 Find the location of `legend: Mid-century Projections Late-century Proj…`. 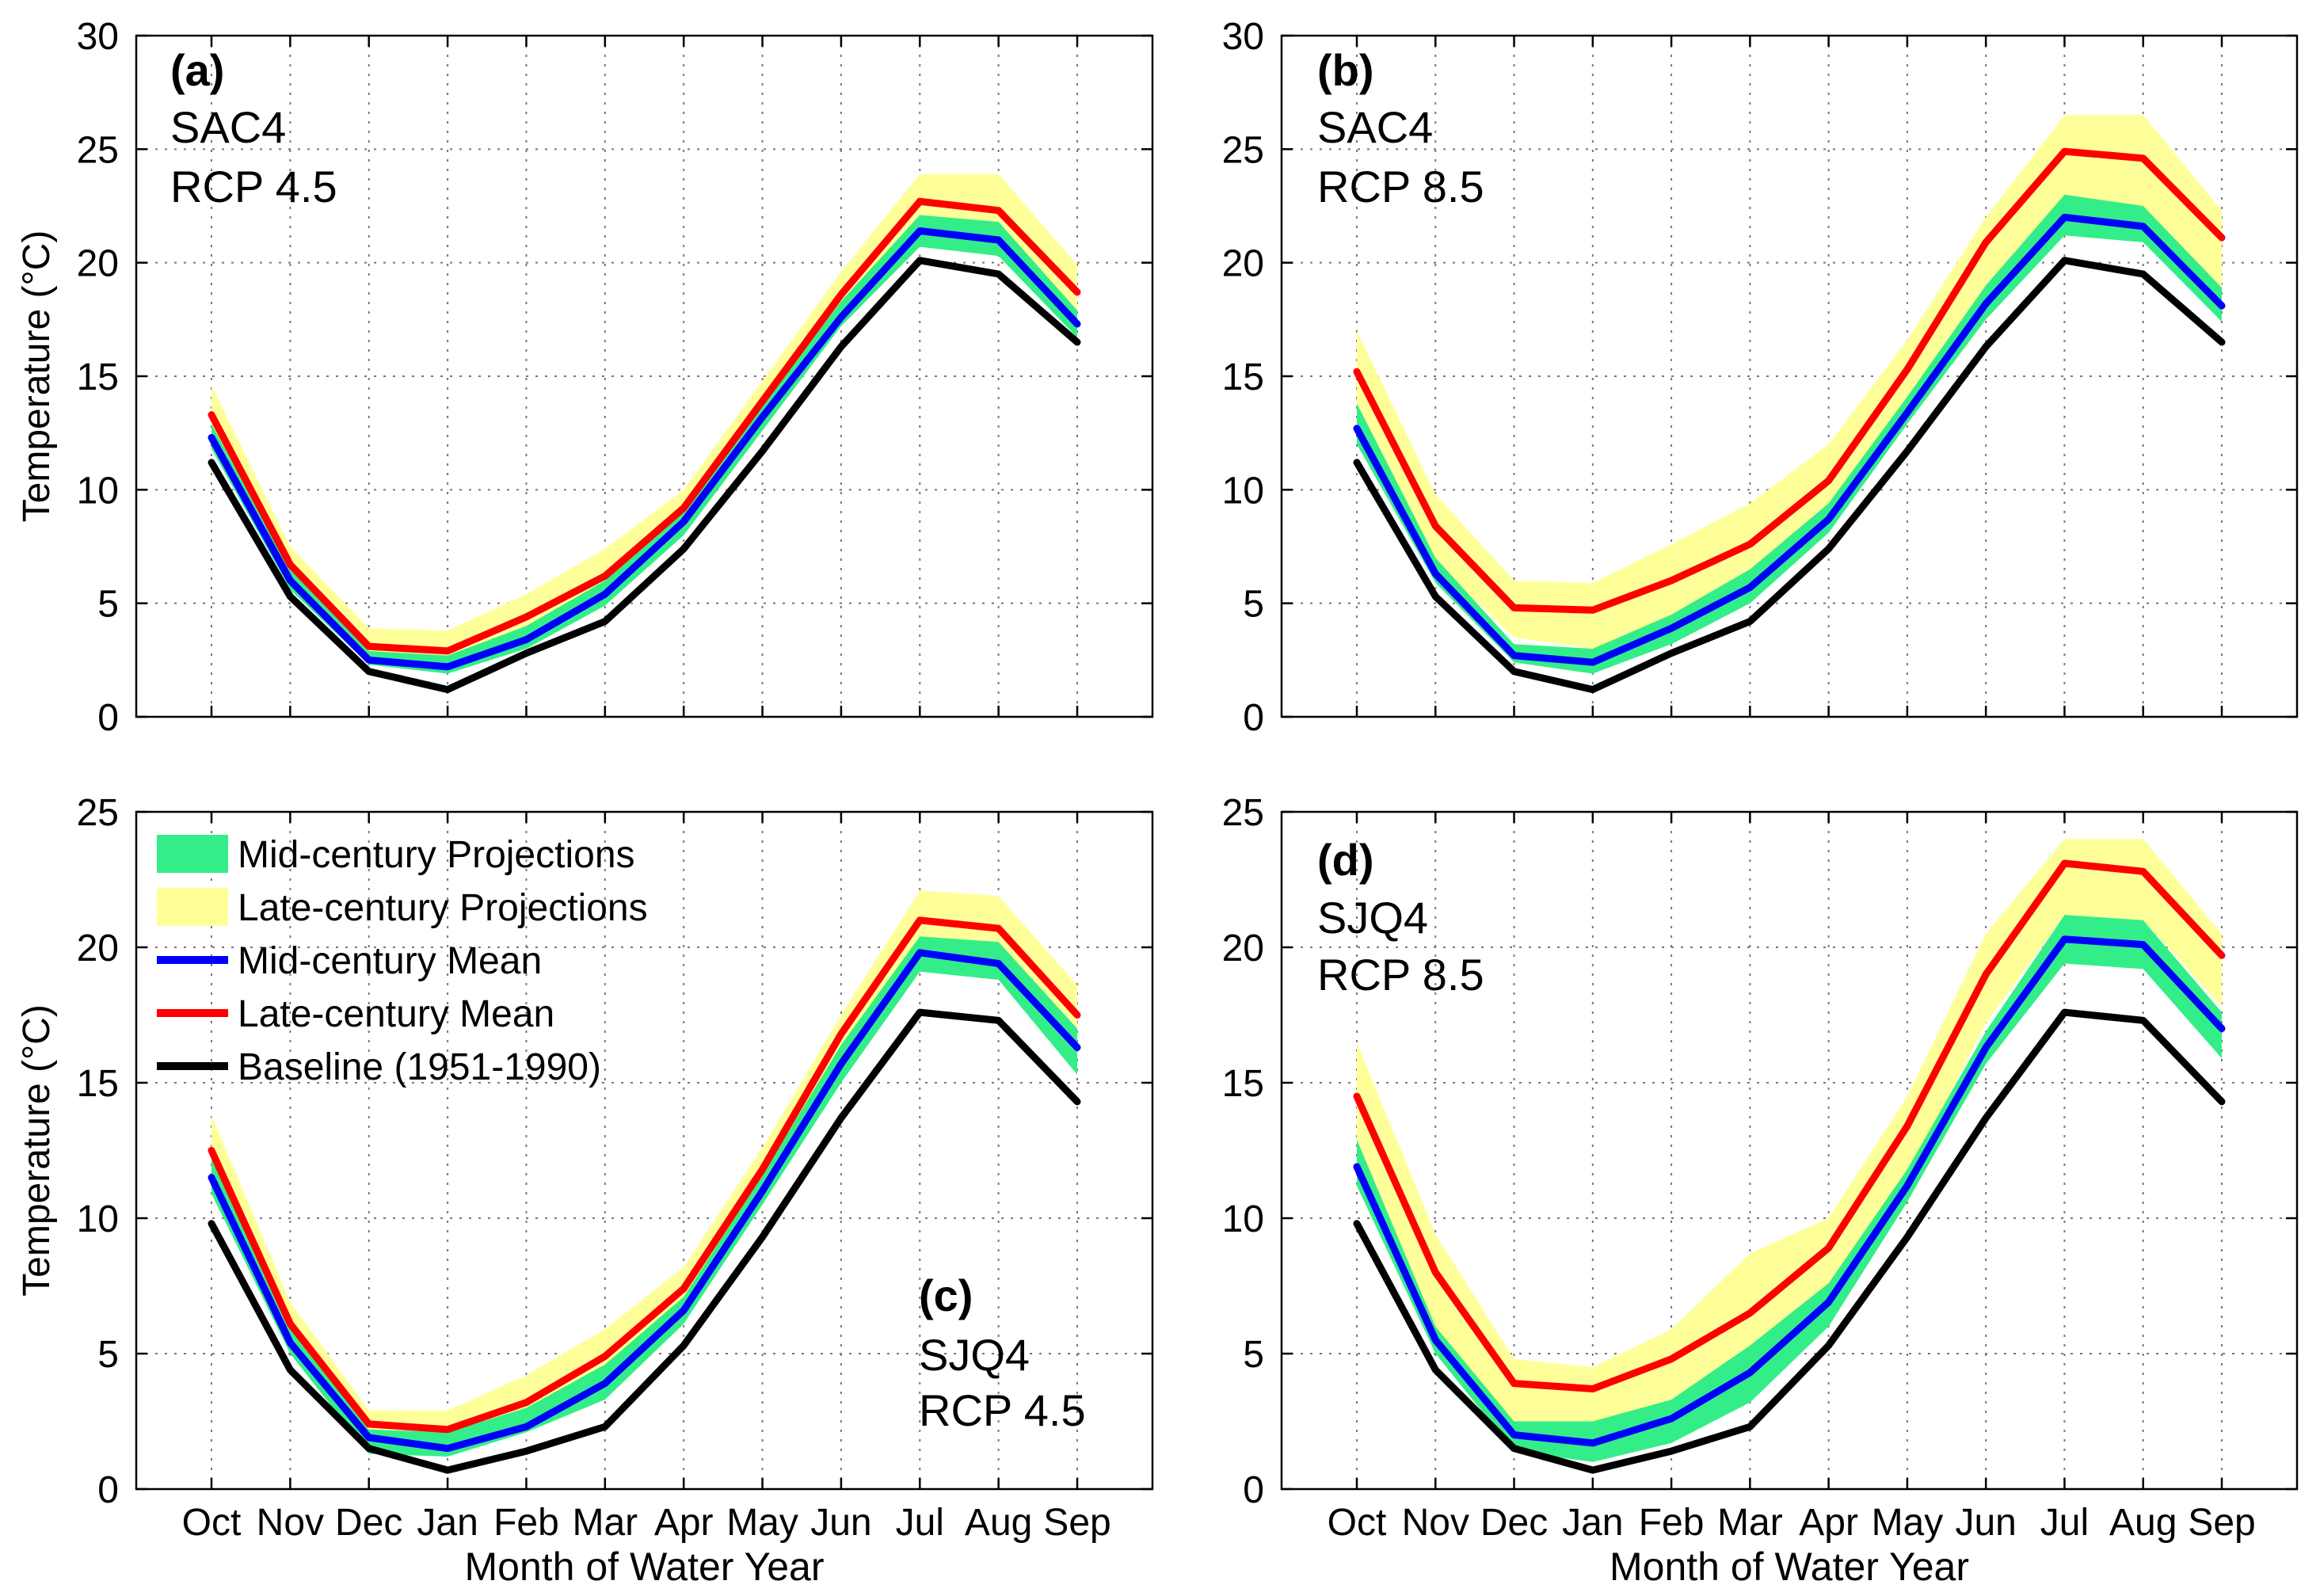

legend: Mid-century Projections Late-century Proj… is located at coordinates (402, 961).